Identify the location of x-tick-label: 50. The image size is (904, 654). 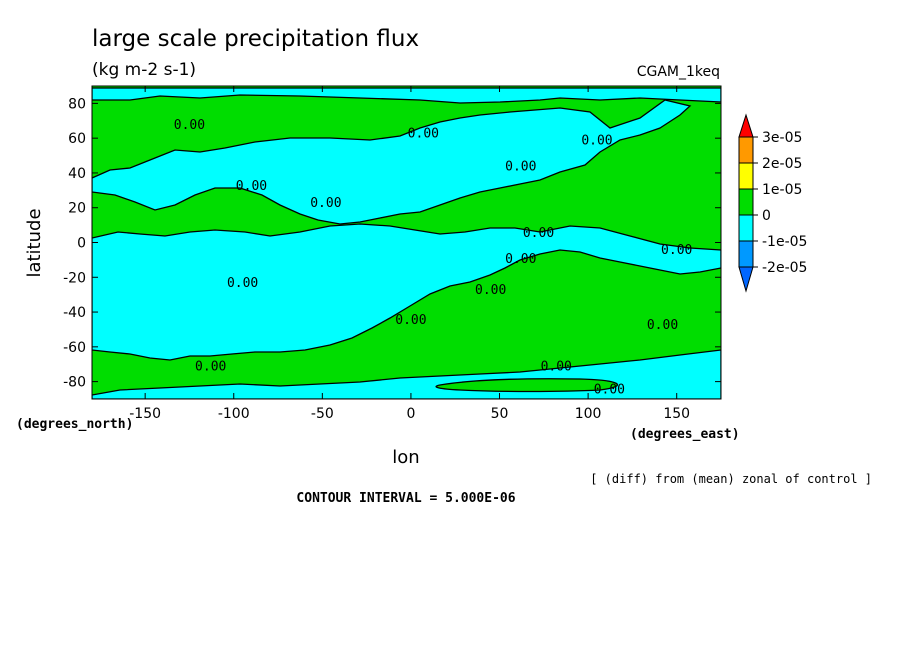
(500, 414).